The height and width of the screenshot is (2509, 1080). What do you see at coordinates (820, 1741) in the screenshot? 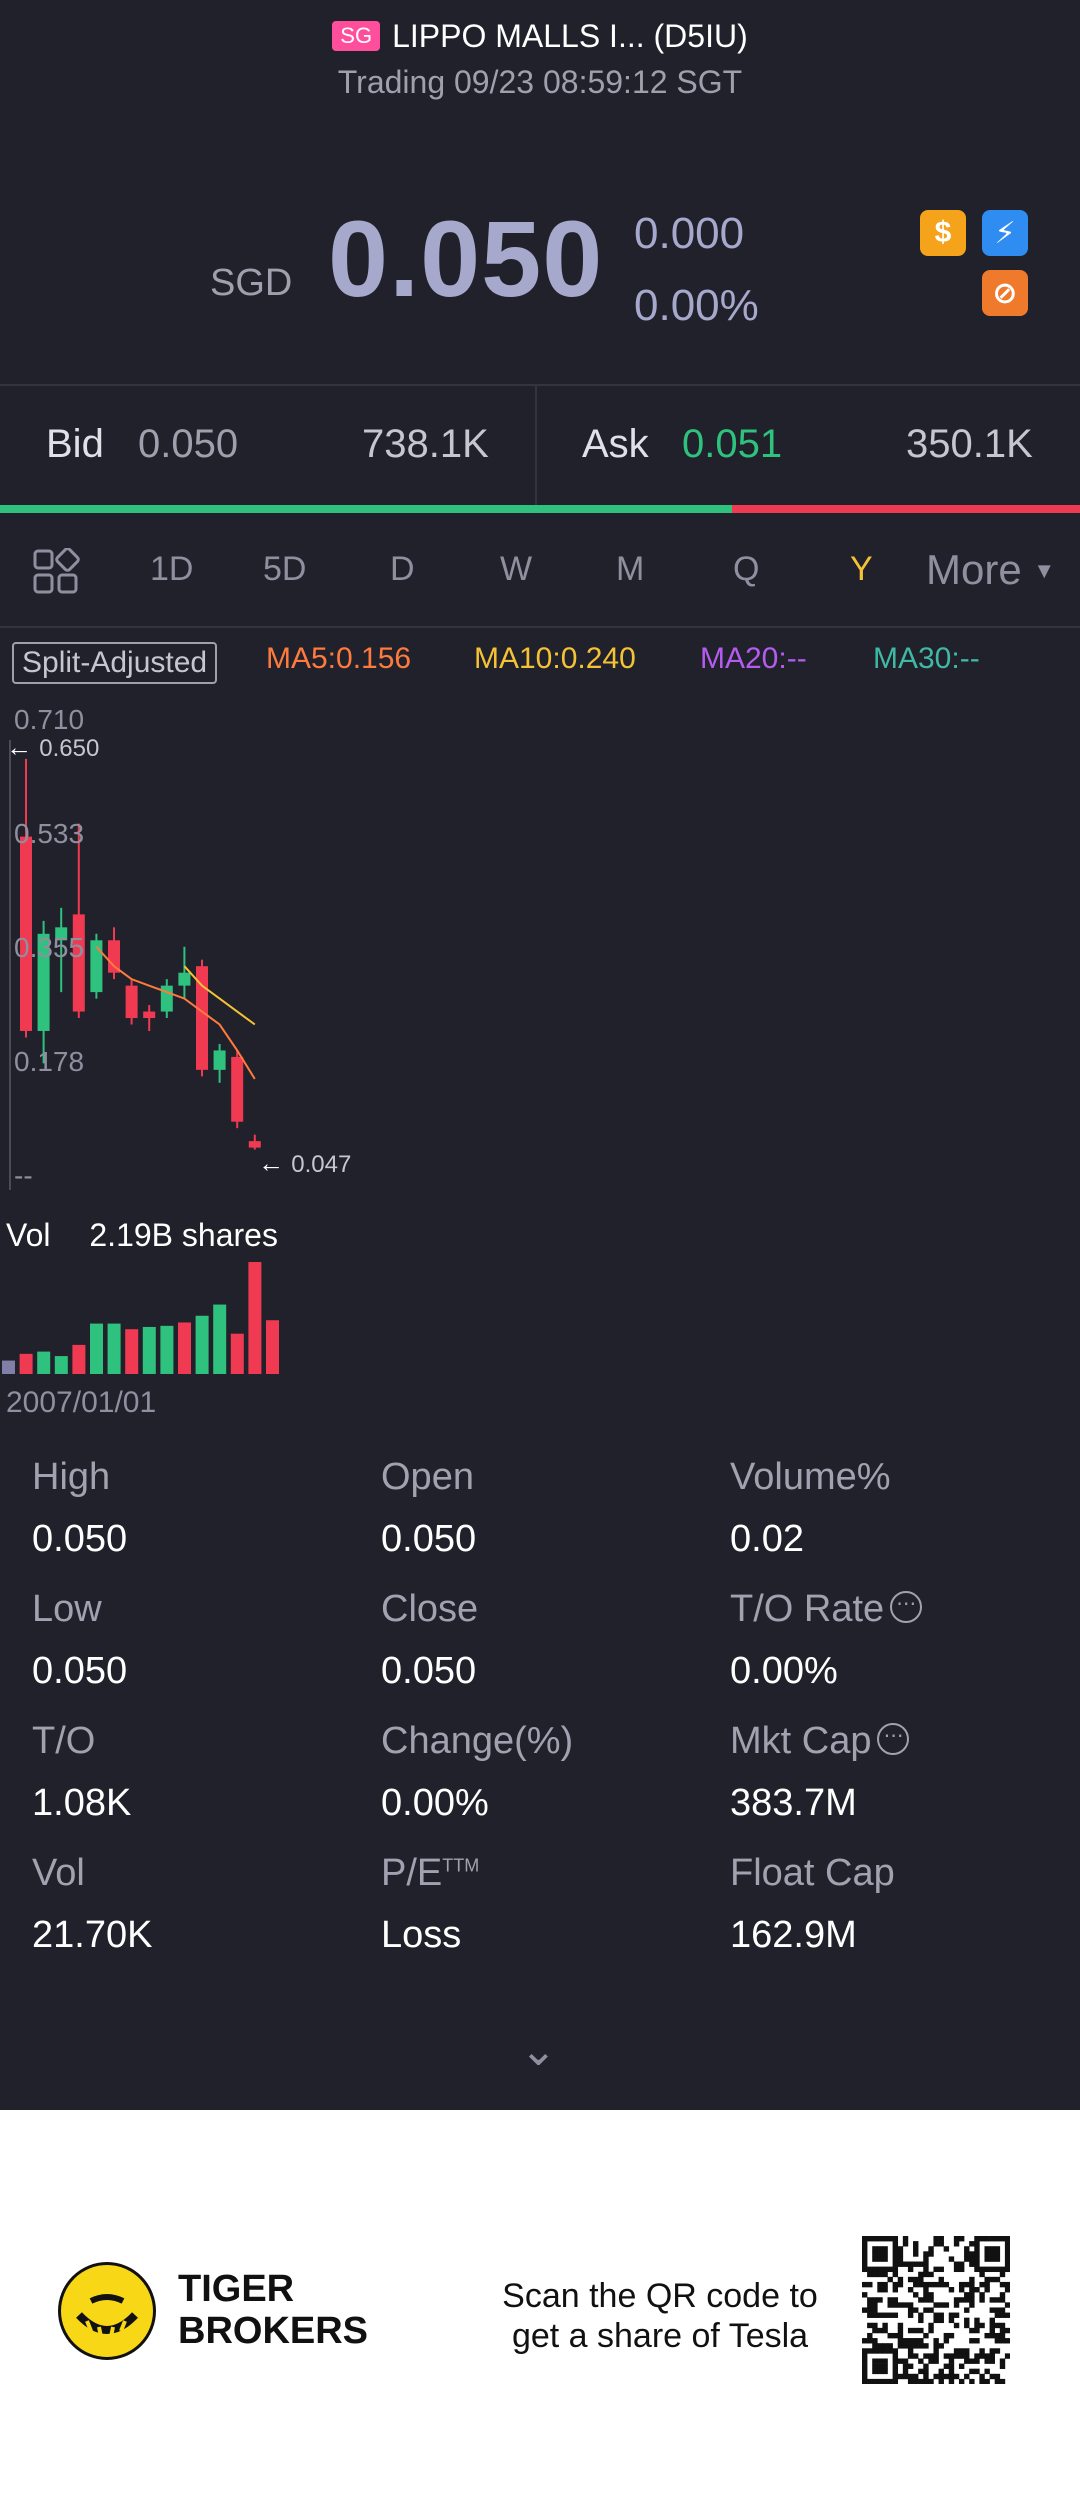
I see `stat-label: Mkt Cap ⋯` at bounding box center [820, 1741].